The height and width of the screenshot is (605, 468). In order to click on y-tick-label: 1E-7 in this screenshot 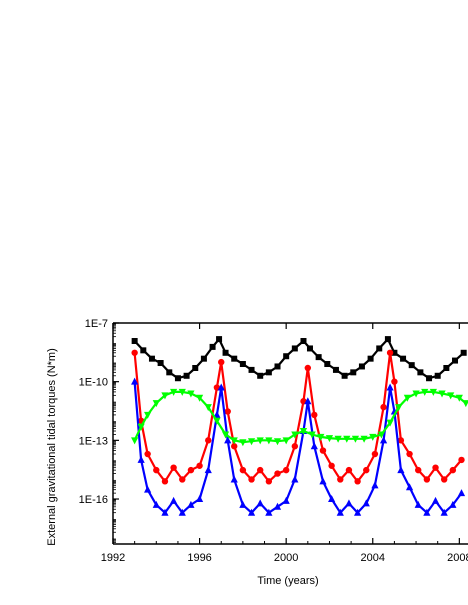, I will do `click(96, 324)`.